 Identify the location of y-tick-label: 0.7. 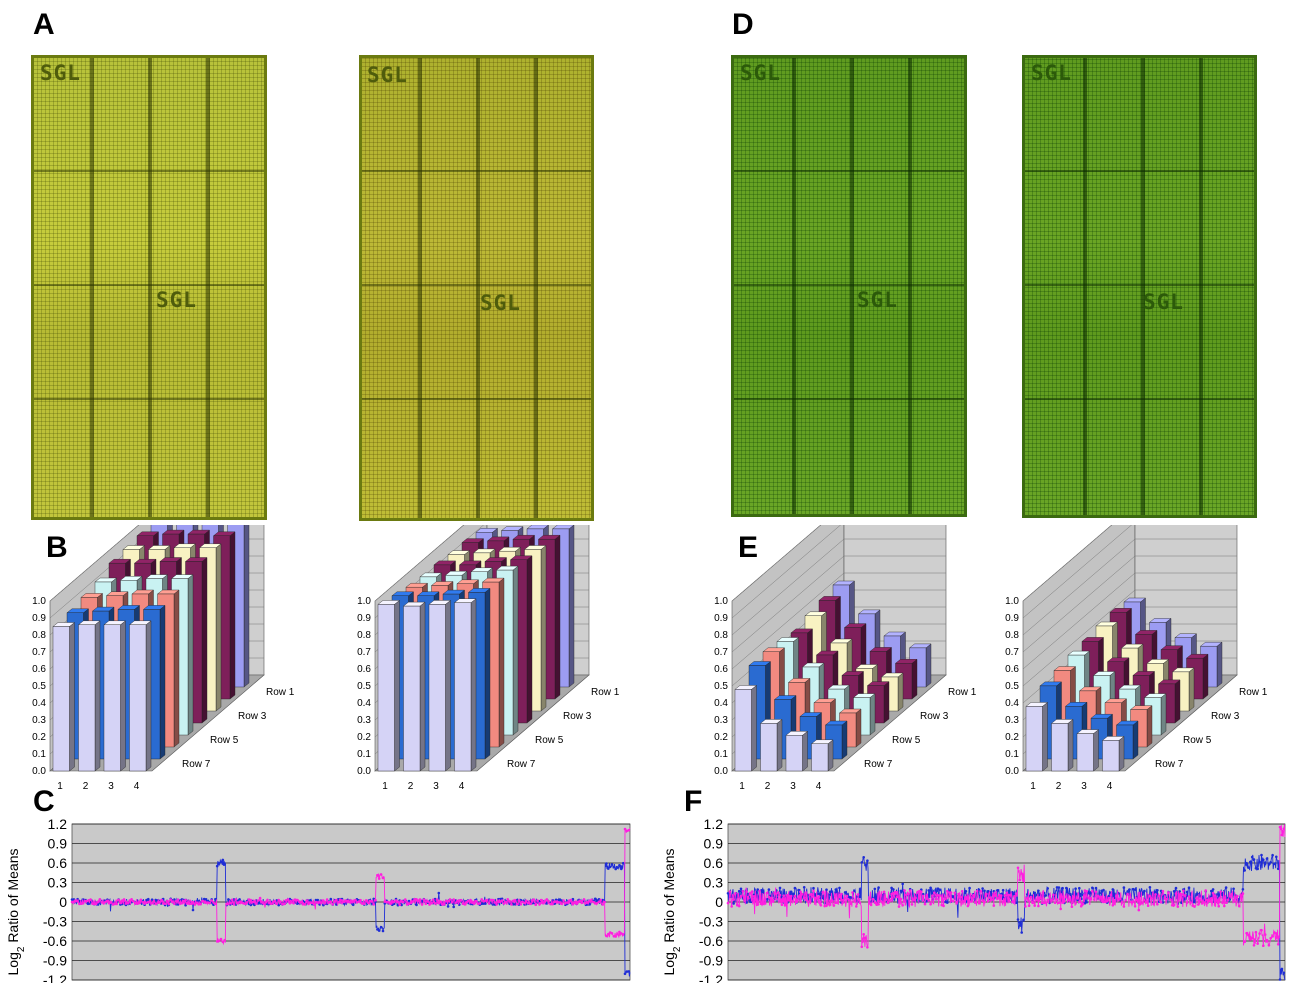
(721, 652).